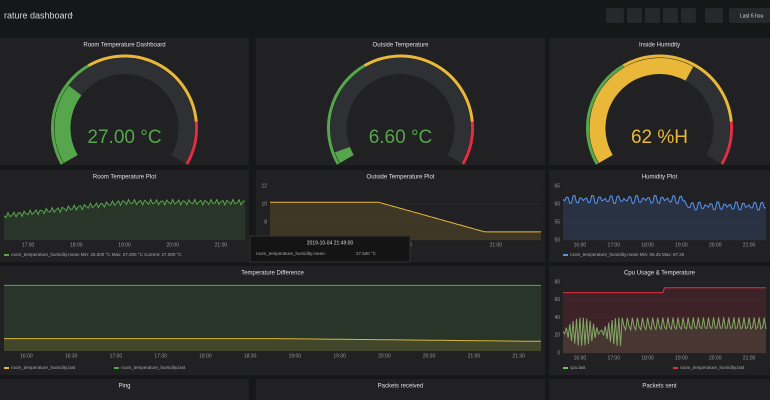  I want to click on dashboard-title: rature dashboard, so click(38, 15).